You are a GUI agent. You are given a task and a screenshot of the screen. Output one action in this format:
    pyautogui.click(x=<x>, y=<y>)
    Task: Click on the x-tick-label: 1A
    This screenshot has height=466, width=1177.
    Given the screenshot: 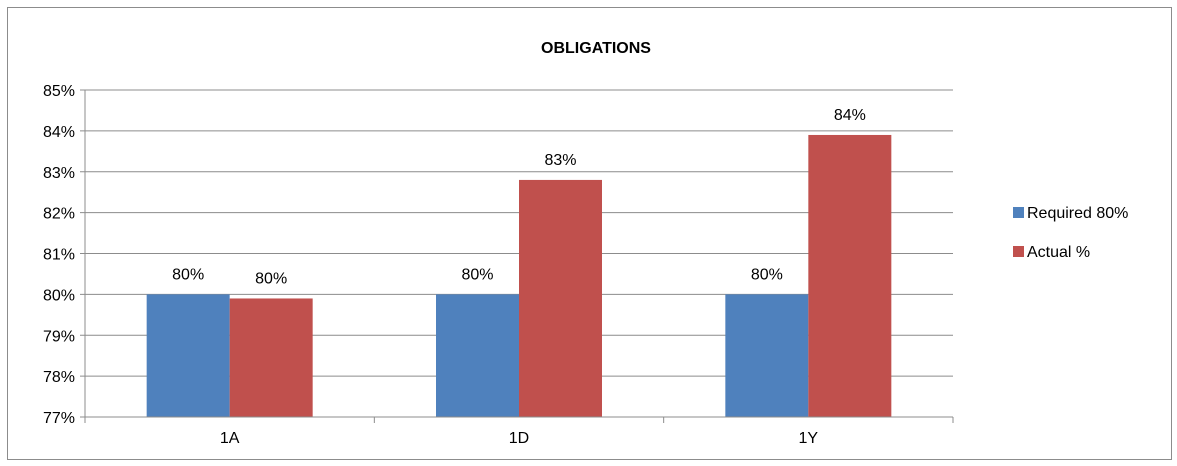 What is the action you would take?
    pyautogui.click(x=230, y=438)
    